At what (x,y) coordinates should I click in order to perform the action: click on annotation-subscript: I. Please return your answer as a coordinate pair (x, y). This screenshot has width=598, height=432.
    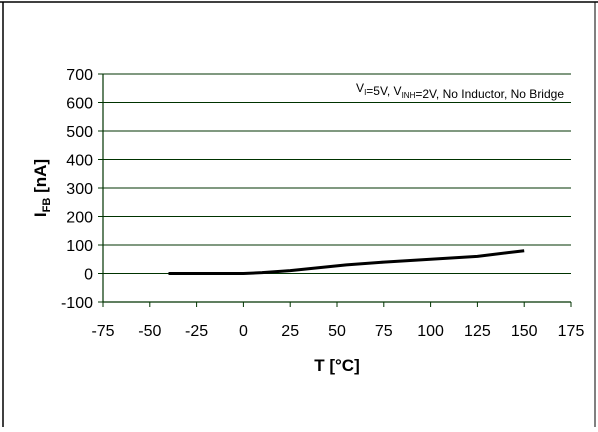
    Looking at the image, I should click on (365, 92).